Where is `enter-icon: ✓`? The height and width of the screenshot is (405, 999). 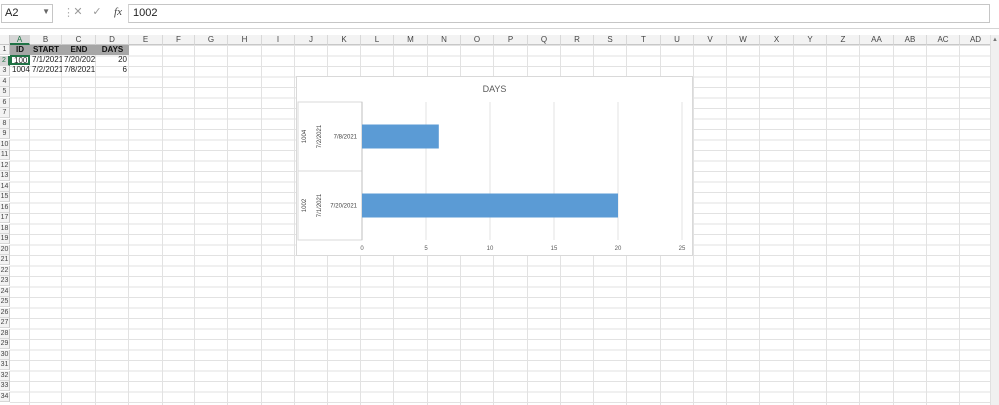
enter-icon: ✓ is located at coordinates (97, 12).